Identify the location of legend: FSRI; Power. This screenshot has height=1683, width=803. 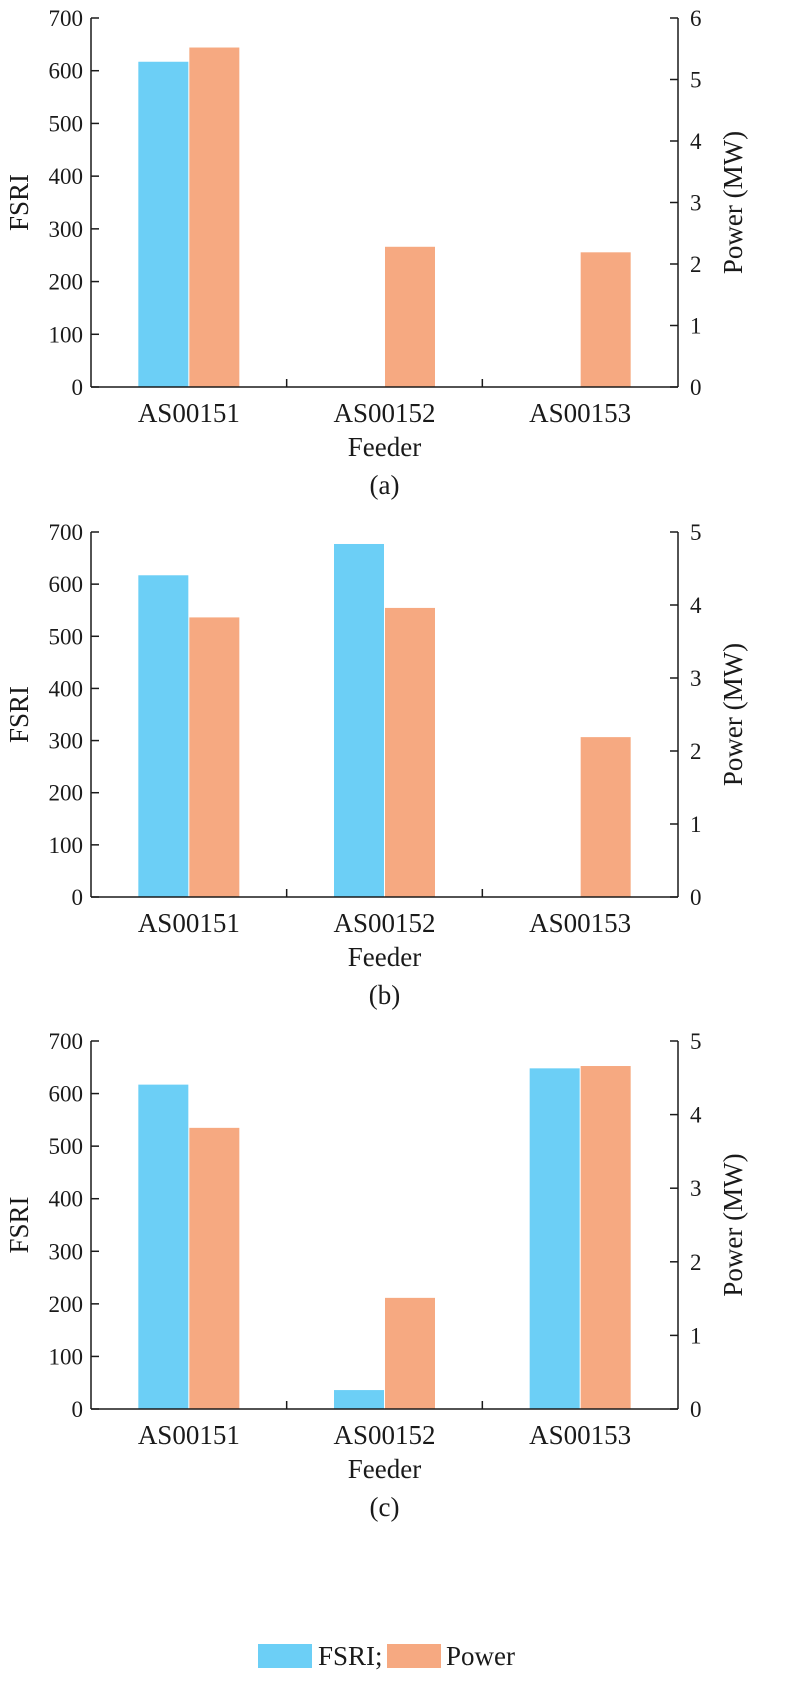
(386, 1656).